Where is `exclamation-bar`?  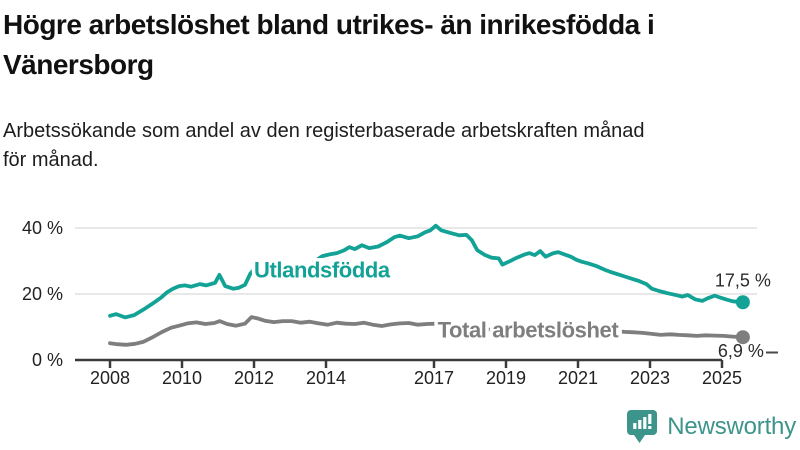 exclamation-bar is located at coordinates (650, 419).